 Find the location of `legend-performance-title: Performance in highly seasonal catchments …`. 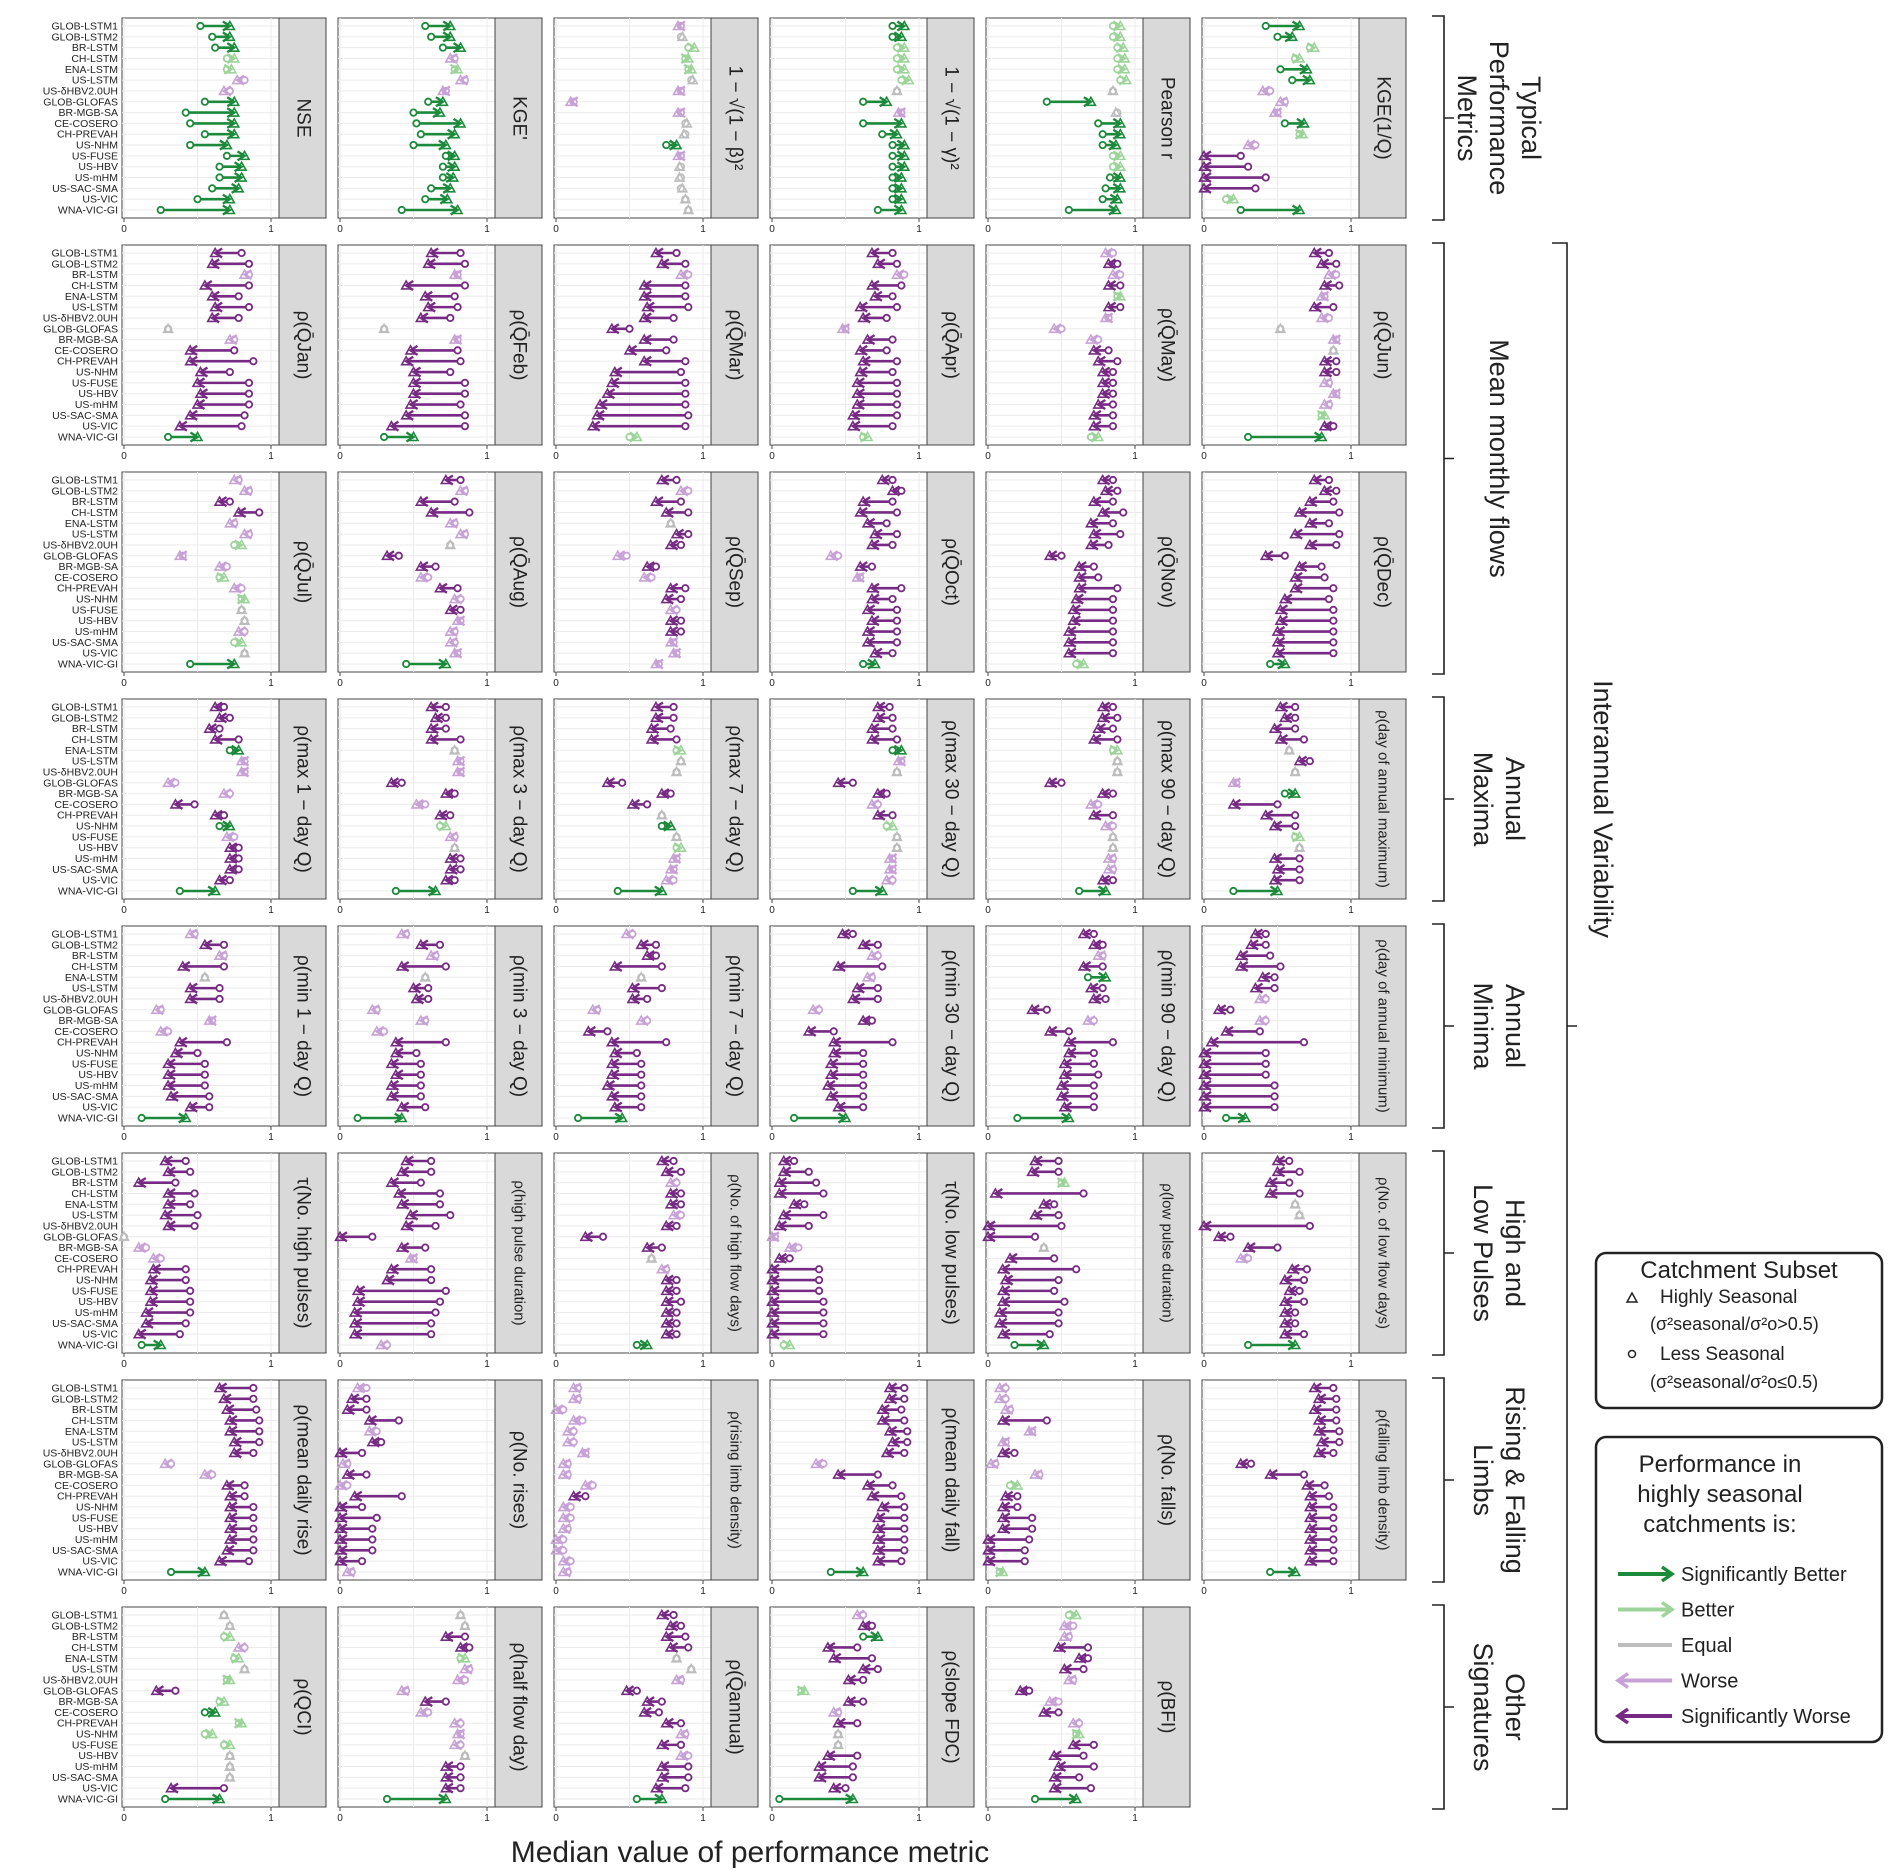

legend-performance-title: Performance in highly seasonal catchments … is located at coordinates (1719, 1494).